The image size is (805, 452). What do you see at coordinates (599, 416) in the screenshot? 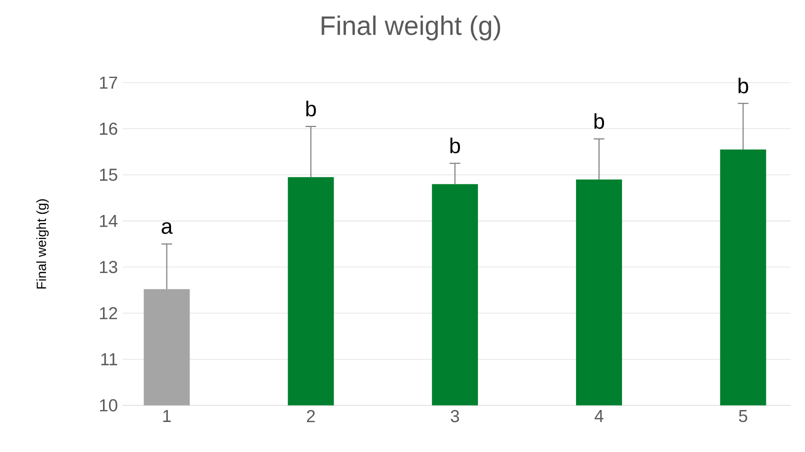
I see `x-tick-label: 4` at bounding box center [599, 416].